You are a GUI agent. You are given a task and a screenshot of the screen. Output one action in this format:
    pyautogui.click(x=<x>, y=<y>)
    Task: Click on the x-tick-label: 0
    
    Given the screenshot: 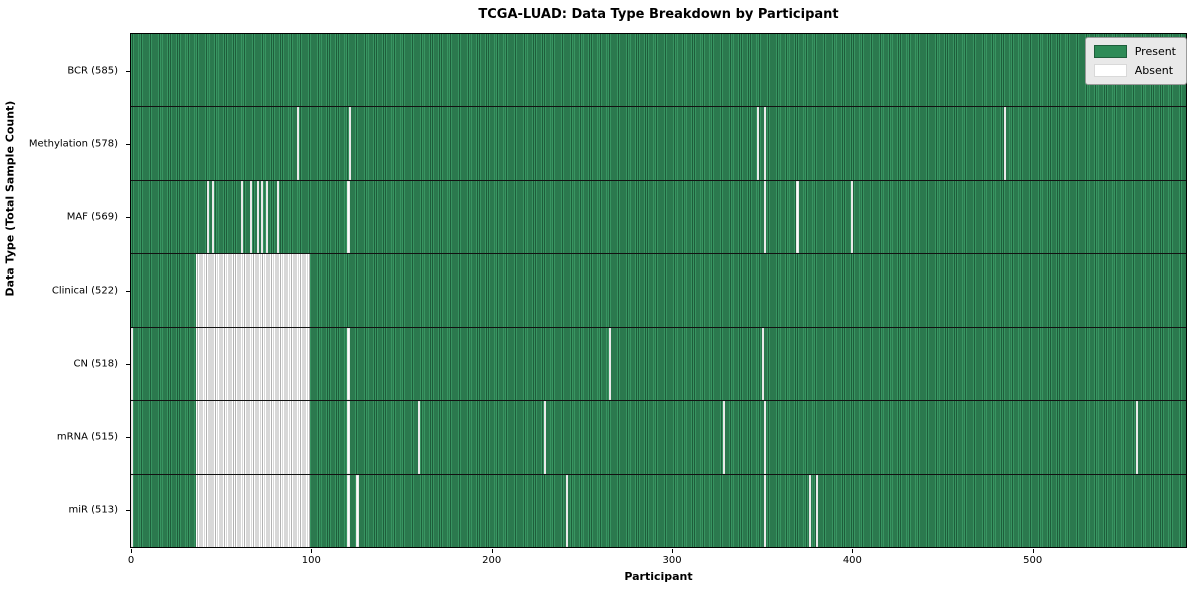 What is the action you would take?
    pyautogui.click(x=131, y=560)
    